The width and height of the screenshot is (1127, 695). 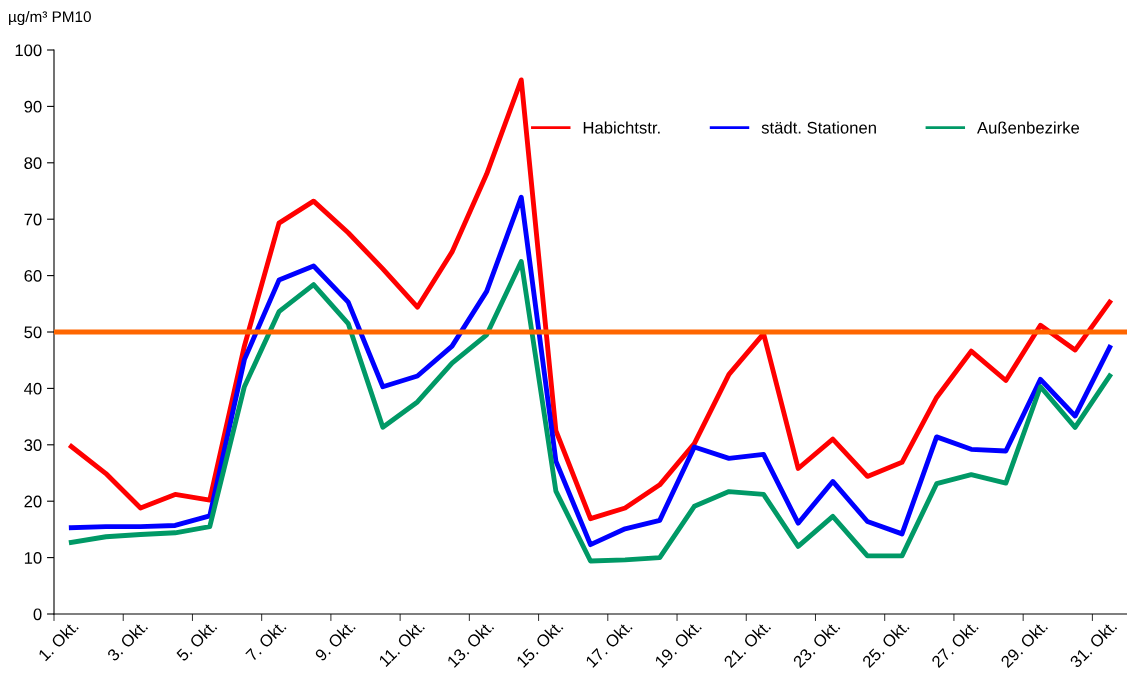 I want to click on x-tick-label: 31. Okt., so click(x=1093, y=644).